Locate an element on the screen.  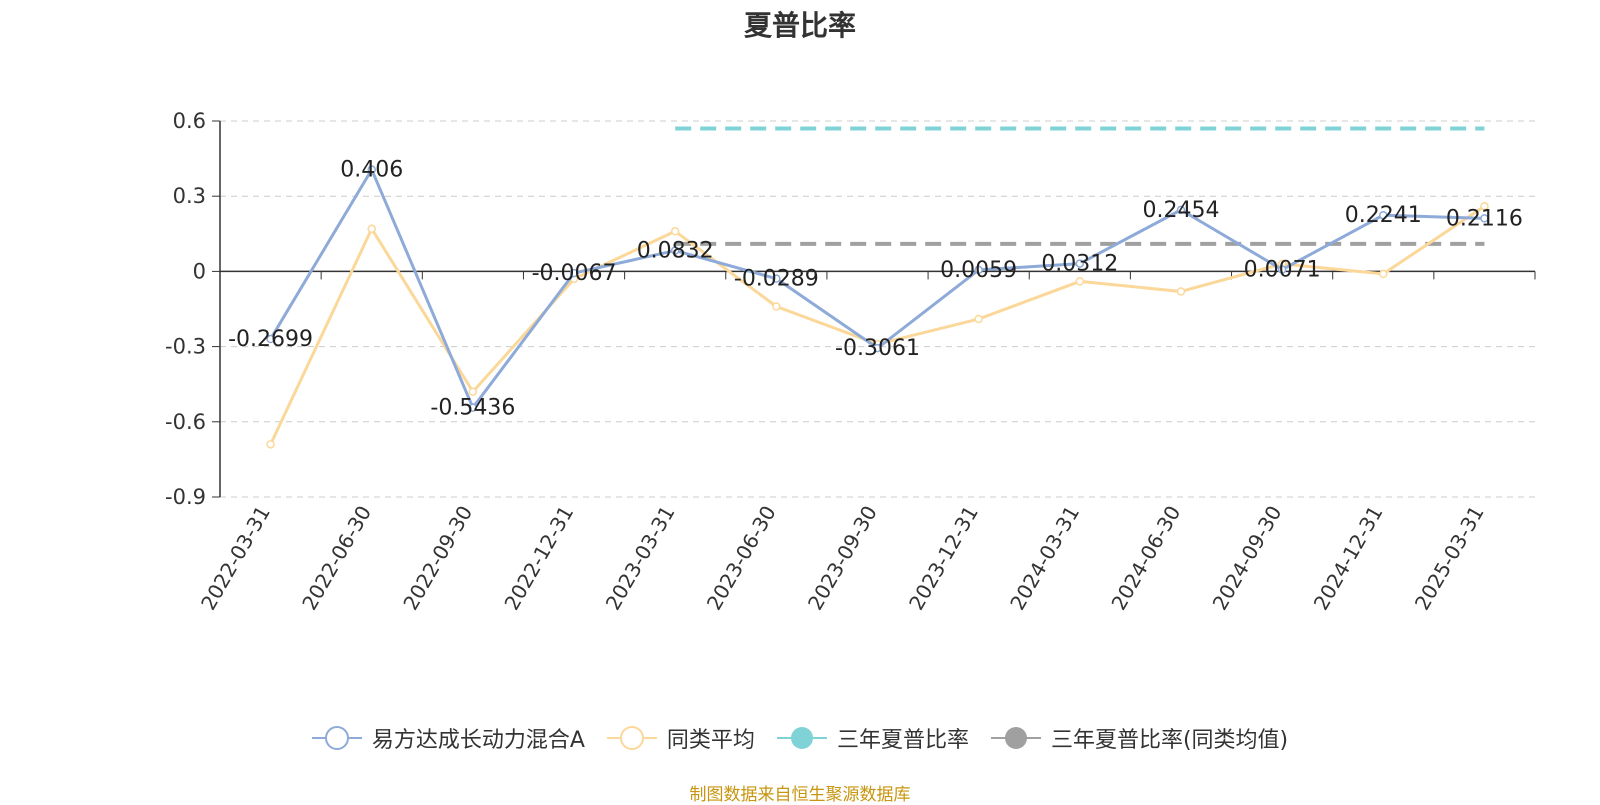
x-tick-label: 2023-06-30 is located at coordinates (741, 558).